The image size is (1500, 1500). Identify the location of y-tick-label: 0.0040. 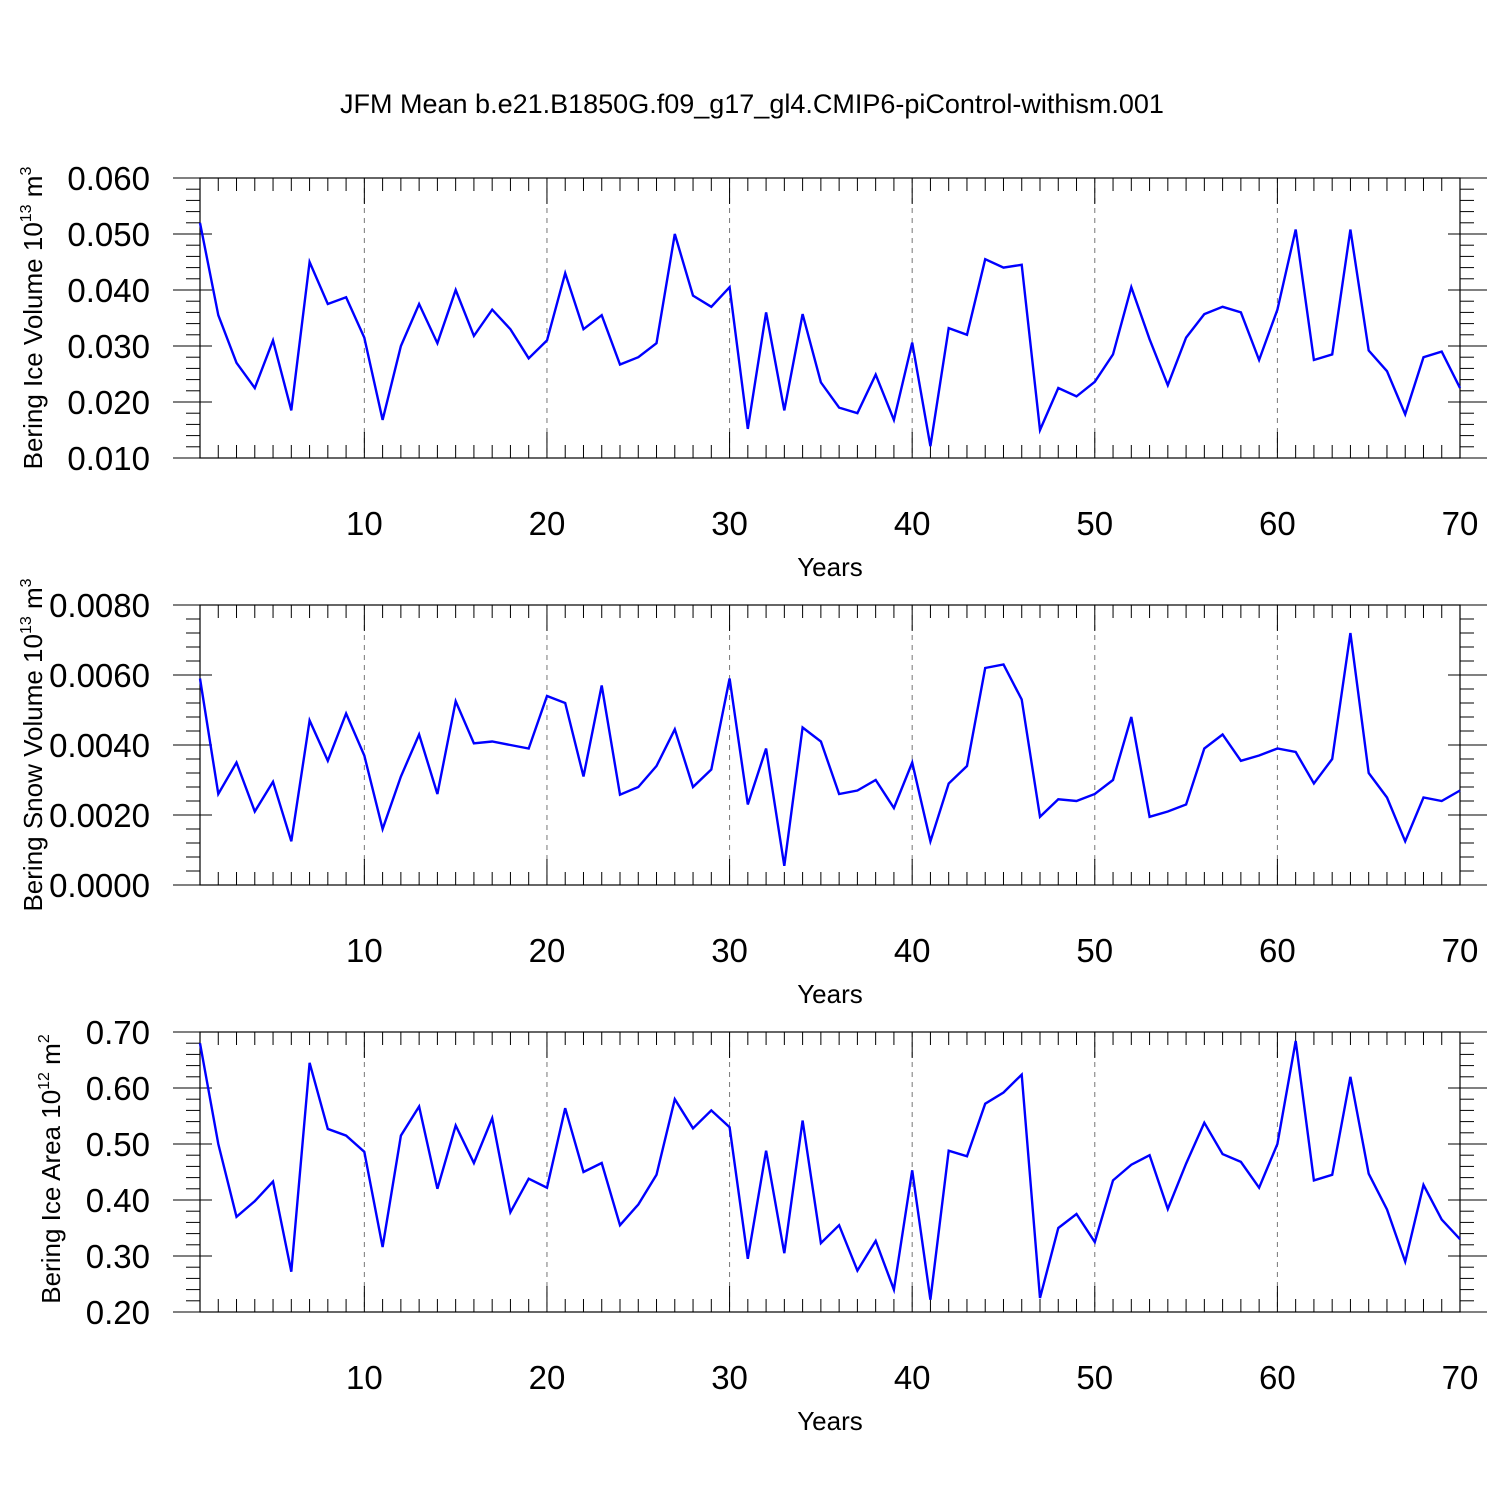
(99, 745).